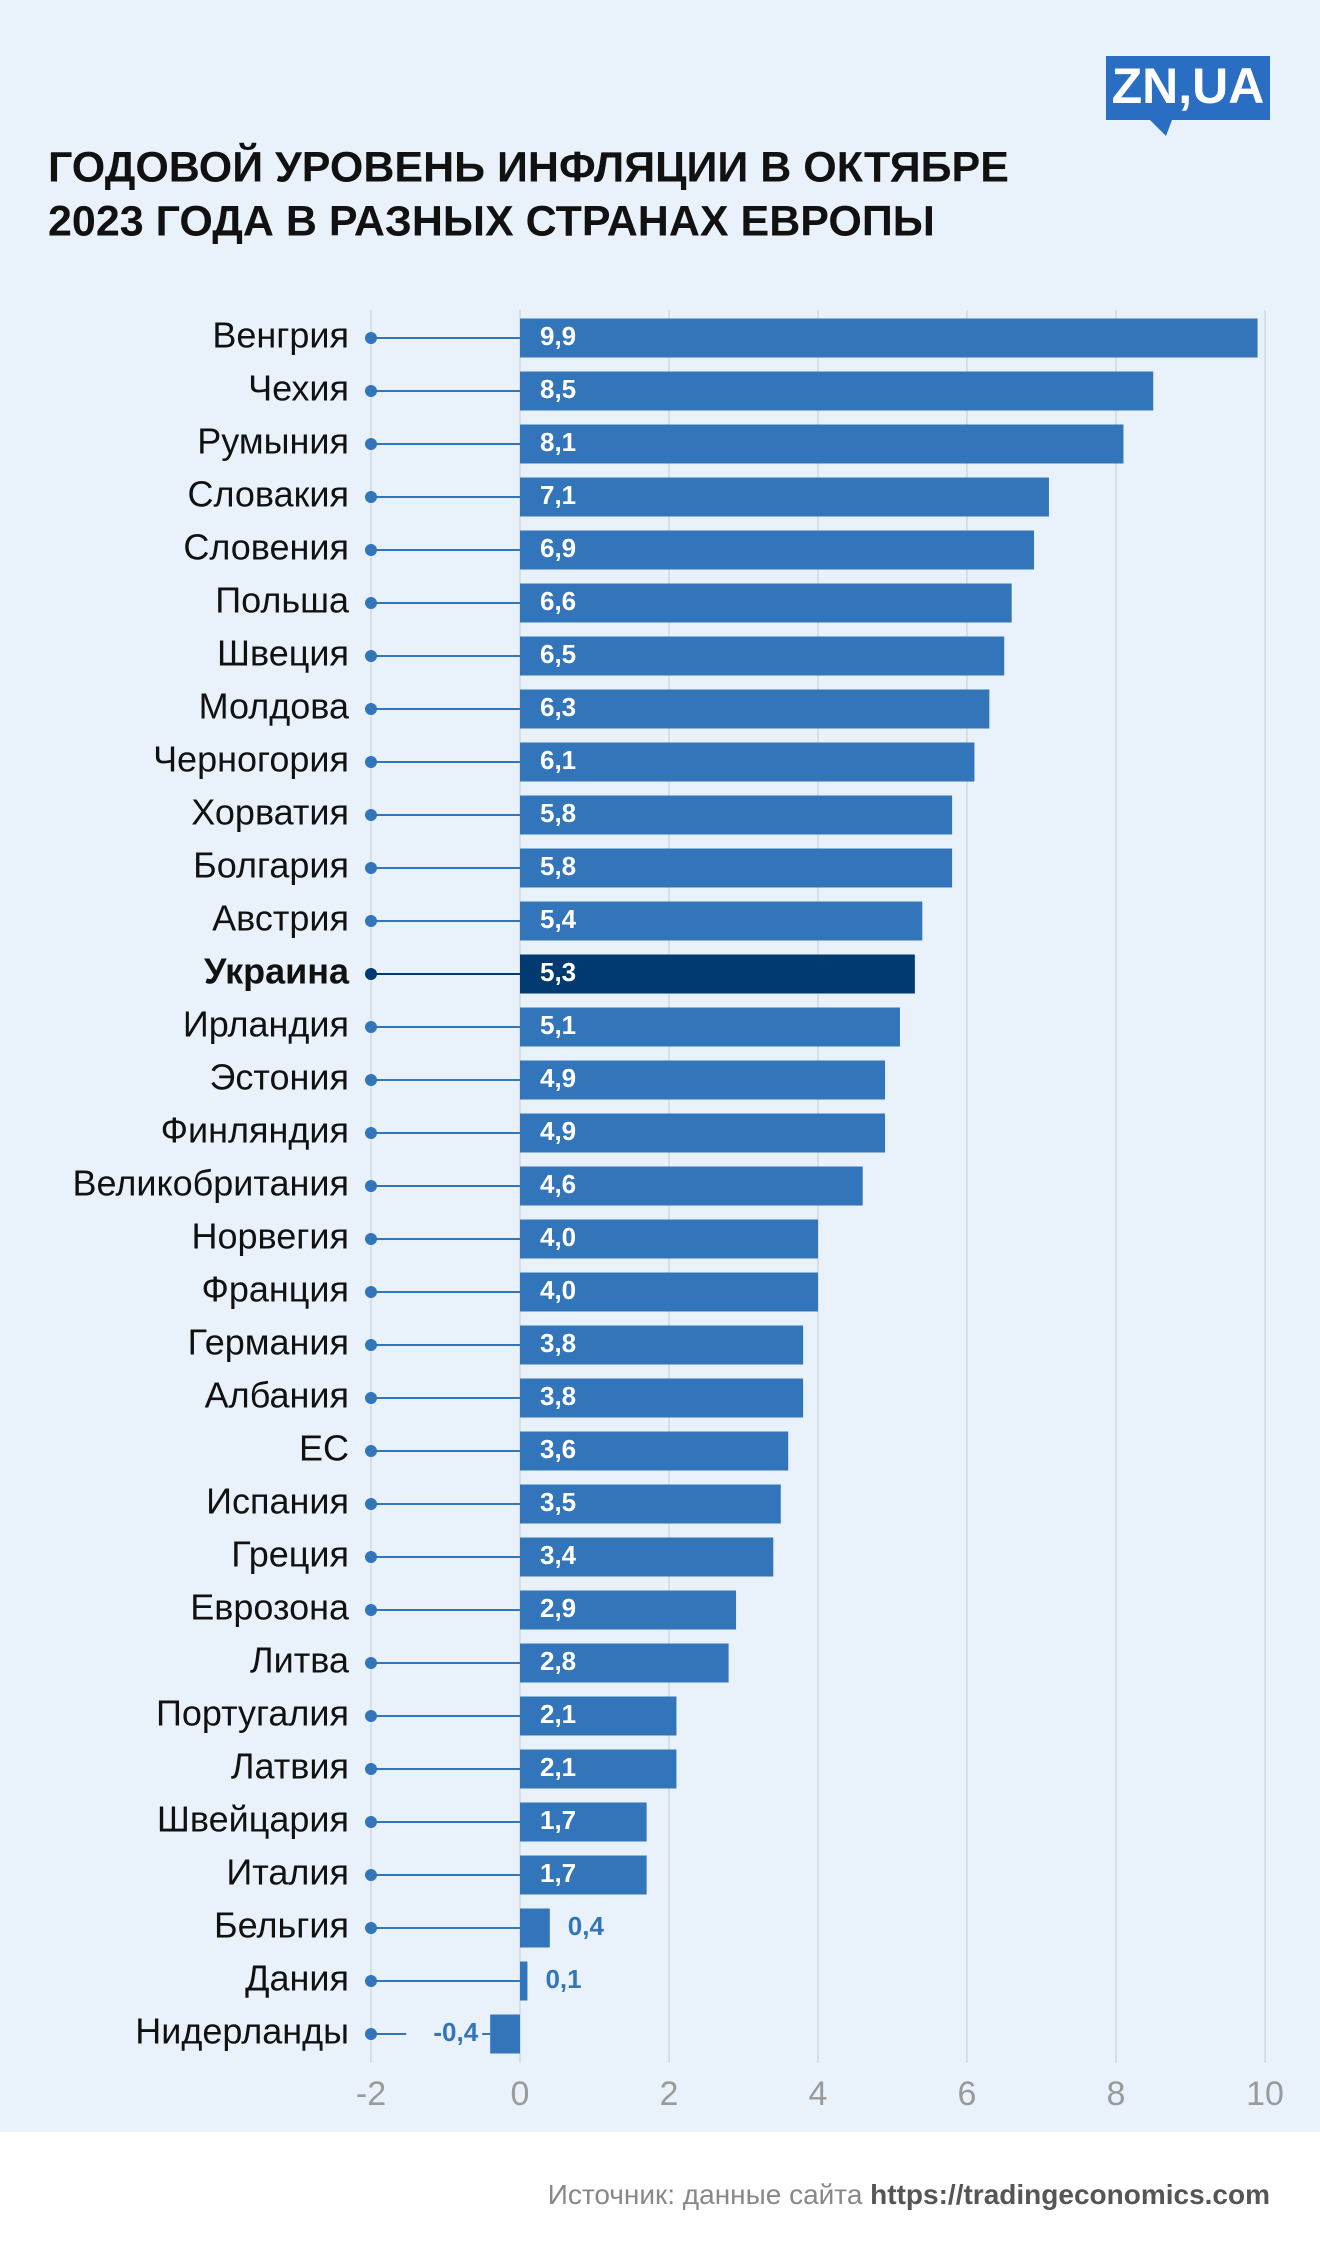 The width and height of the screenshot is (1320, 2262). Describe the element at coordinates (1265, 2094) in the screenshot. I see `x-tick-label: 10` at that location.